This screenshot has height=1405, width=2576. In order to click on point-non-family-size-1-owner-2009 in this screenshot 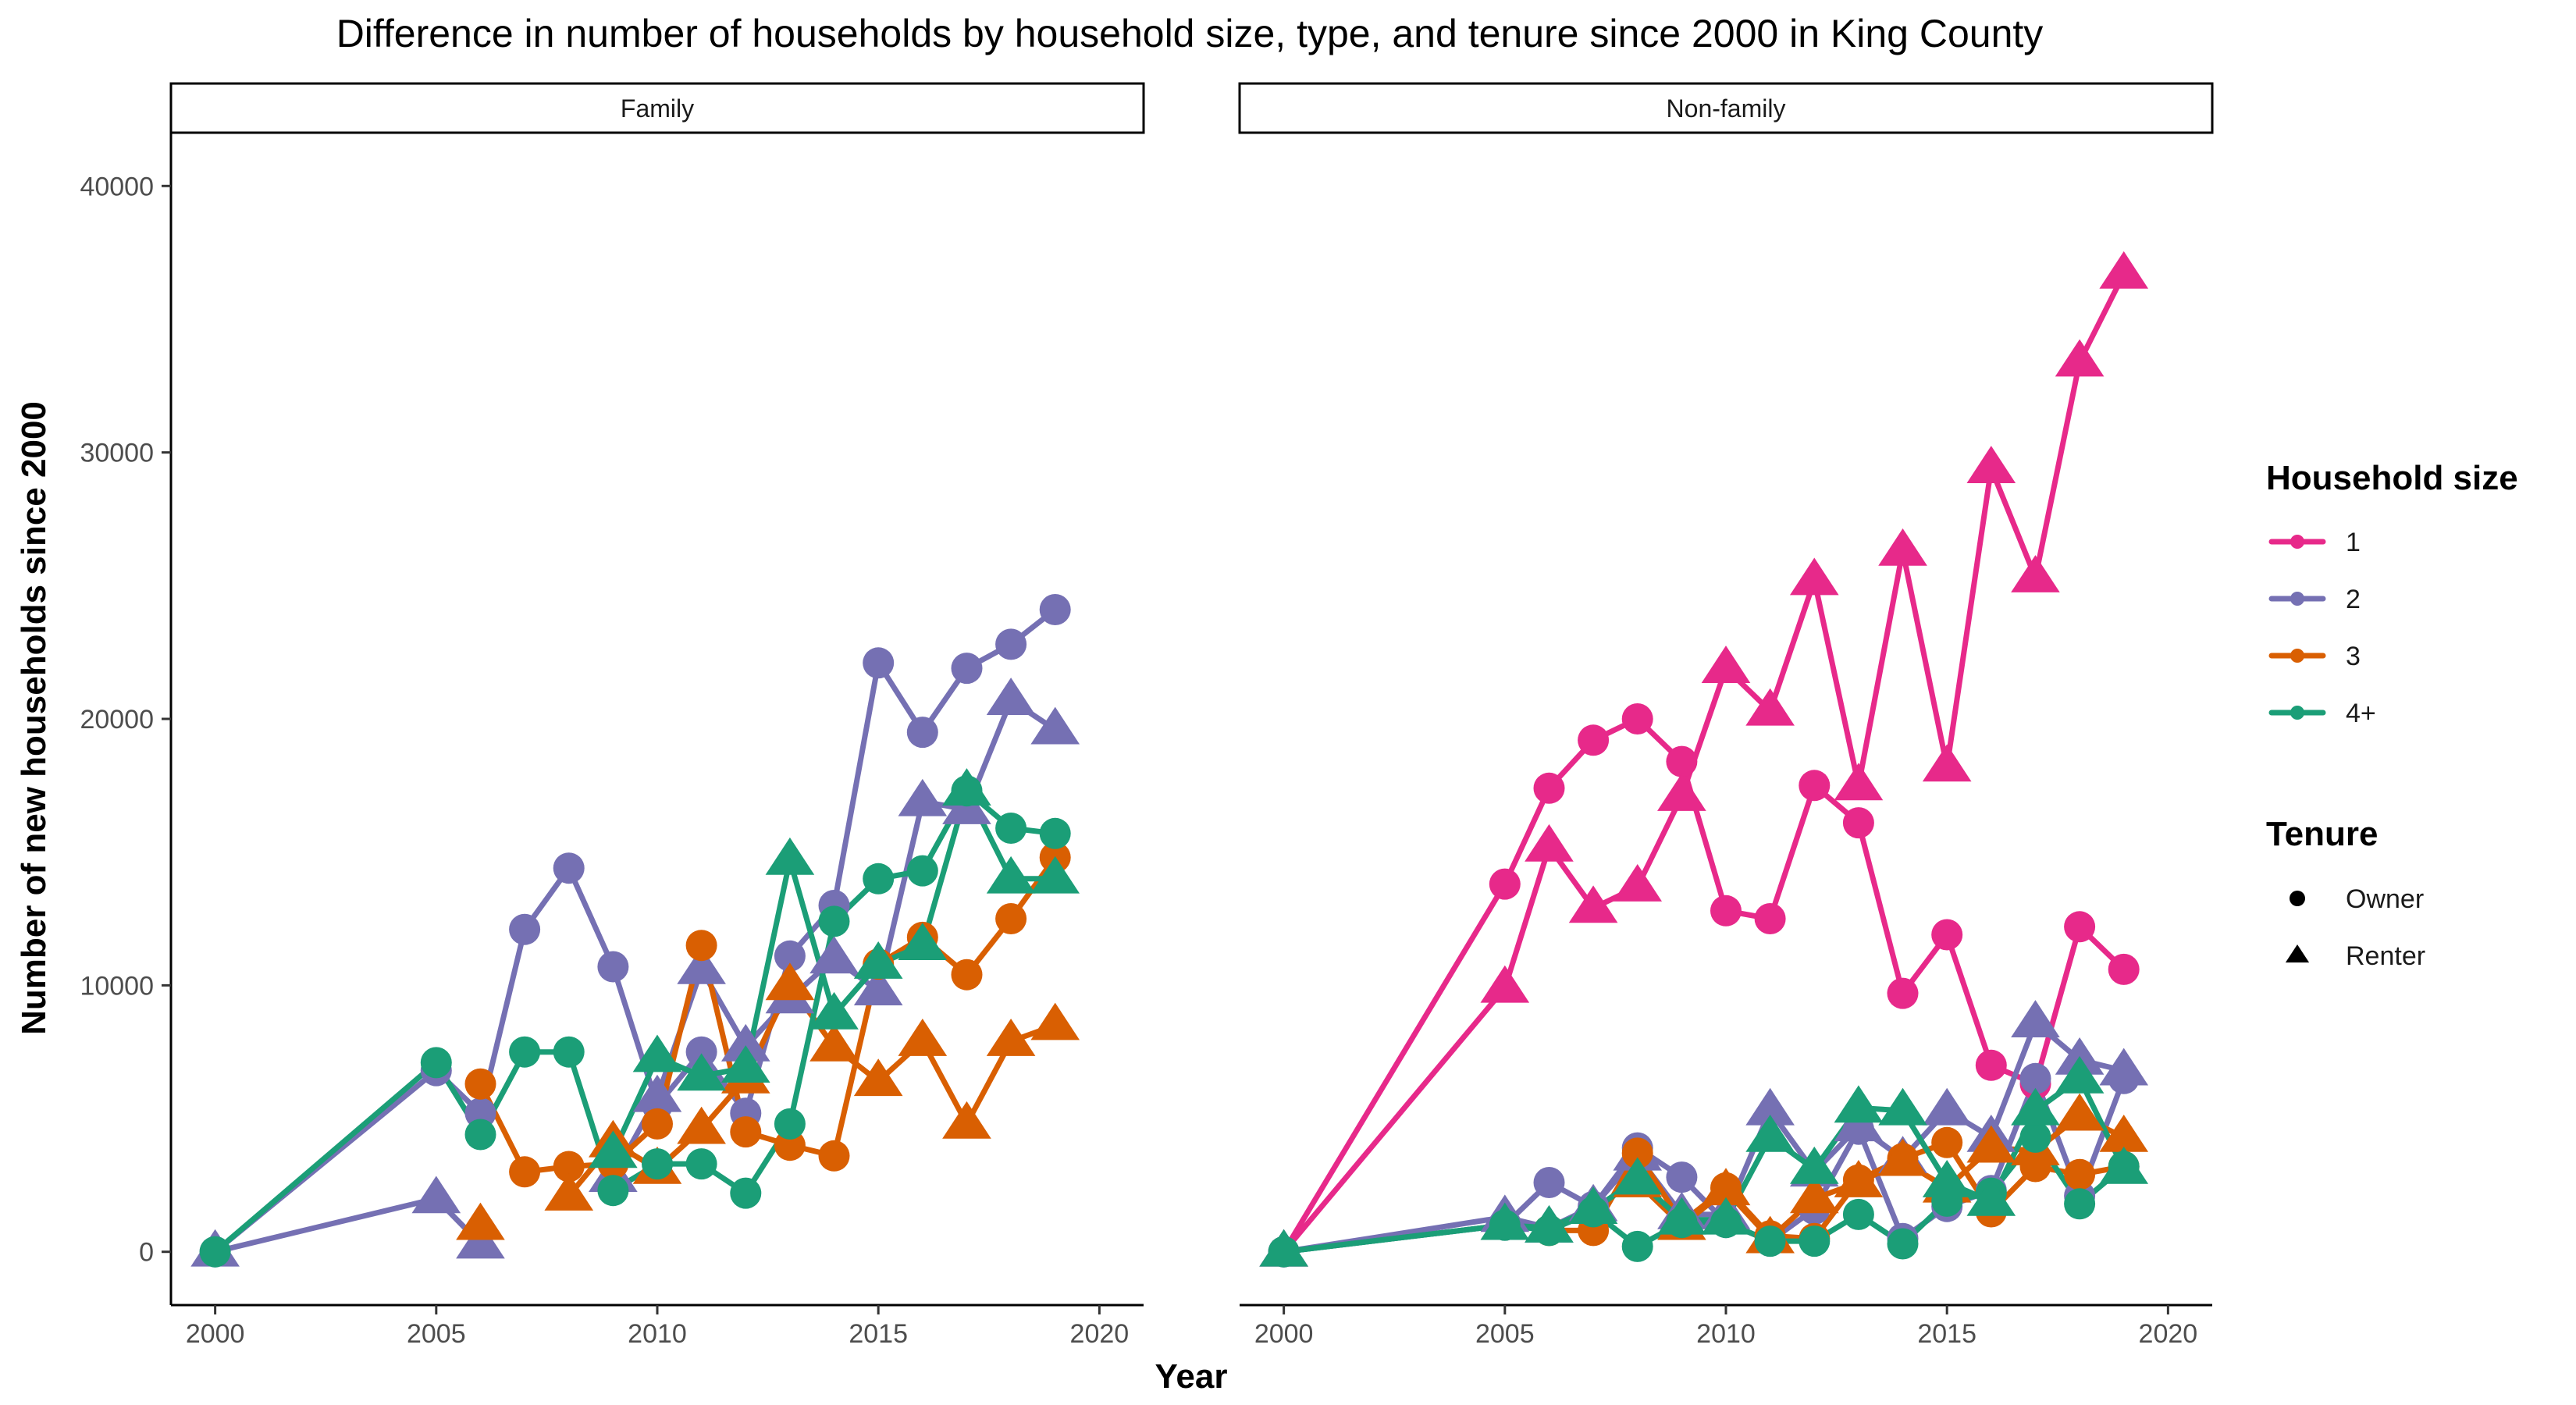, I will do `click(1682, 761)`.